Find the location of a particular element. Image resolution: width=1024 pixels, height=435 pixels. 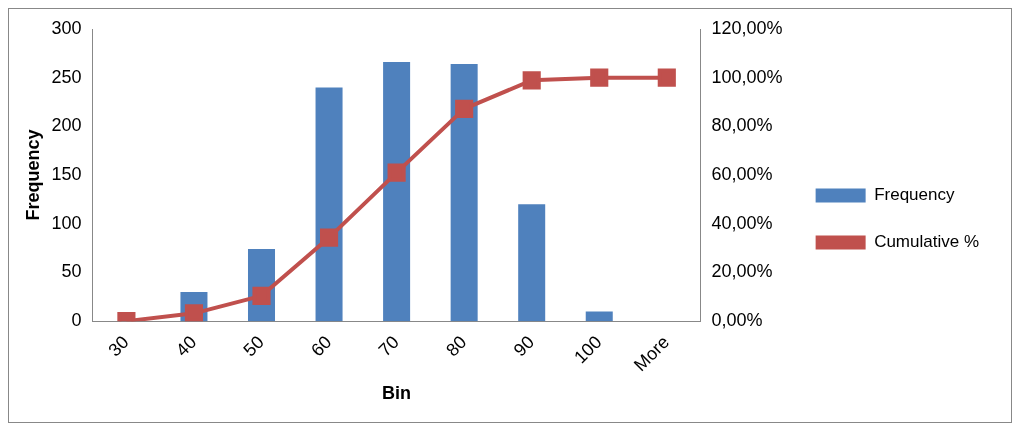

y2-tick-label: 60,00% is located at coordinates (742, 174).